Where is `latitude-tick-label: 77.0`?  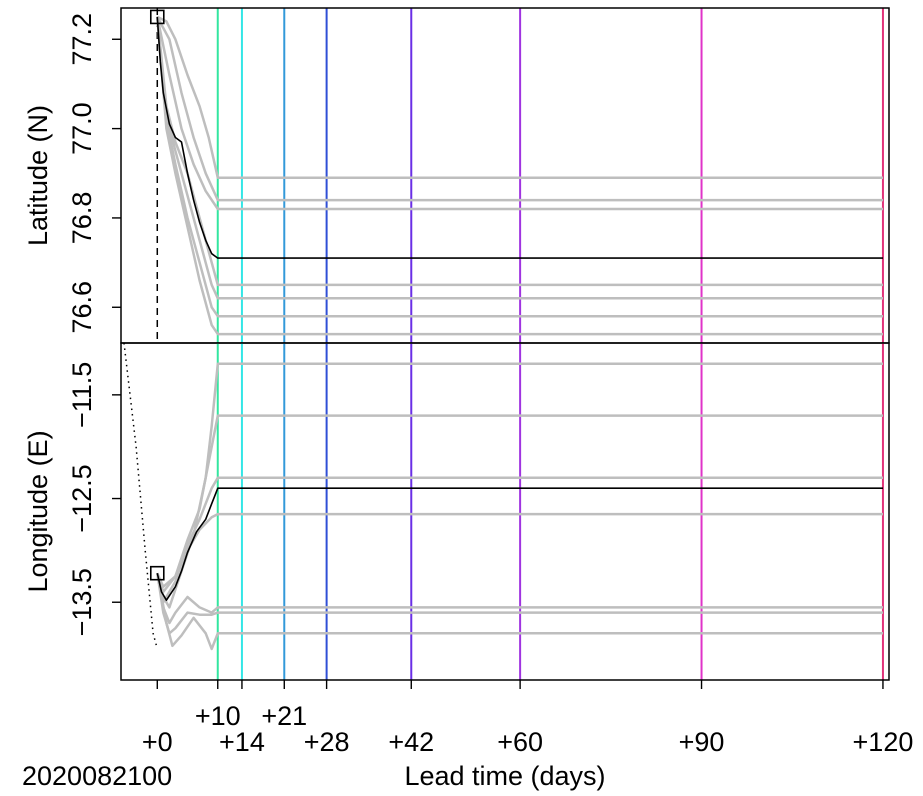
latitude-tick-label: 77.0 is located at coordinates (82, 128).